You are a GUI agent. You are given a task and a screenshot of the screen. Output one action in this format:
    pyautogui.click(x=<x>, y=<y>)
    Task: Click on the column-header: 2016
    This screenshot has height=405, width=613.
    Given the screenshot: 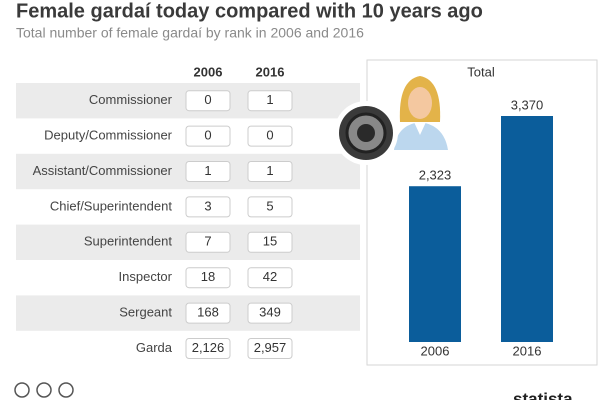 What is the action you would take?
    pyautogui.click(x=270, y=71)
    